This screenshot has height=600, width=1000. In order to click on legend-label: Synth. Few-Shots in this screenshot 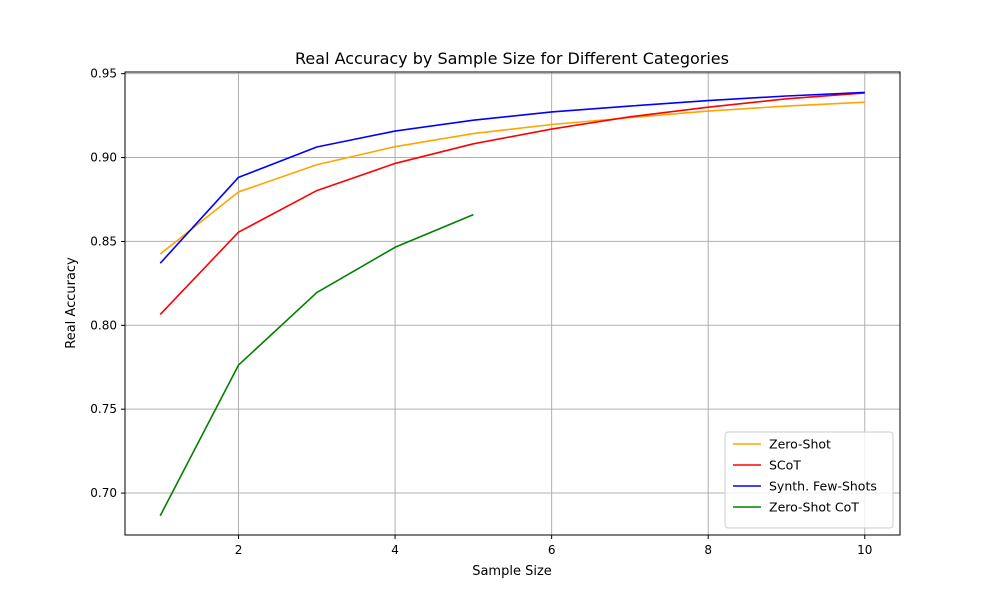, I will do `click(823, 486)`.